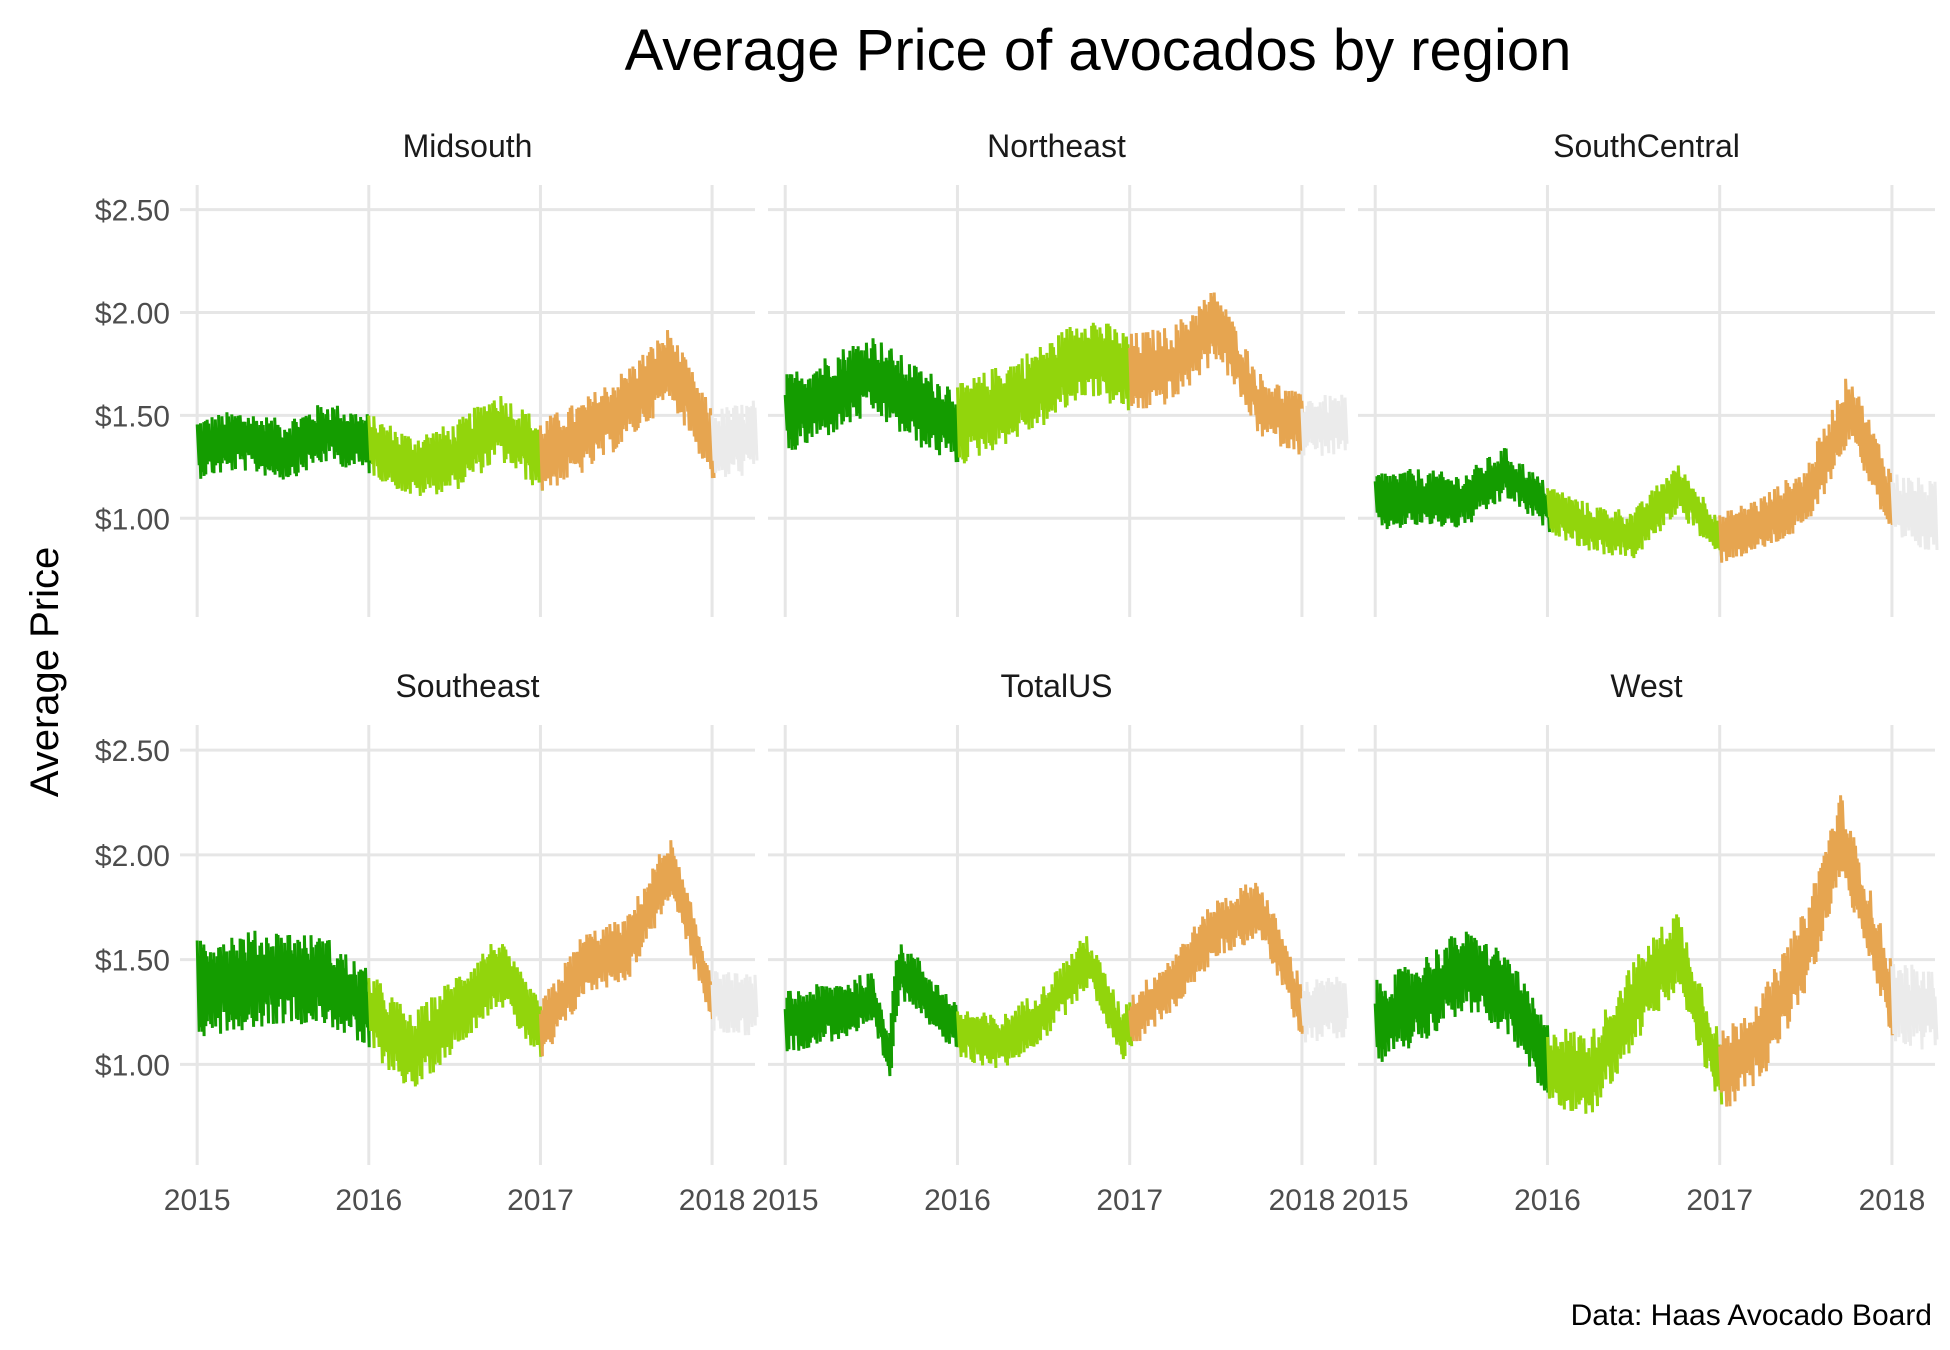 The height and width of the screenshot is (1350, 1950). Describe the element at coordinates (1646, 686) in the screenshot. I see `panel-title: West` at that location.